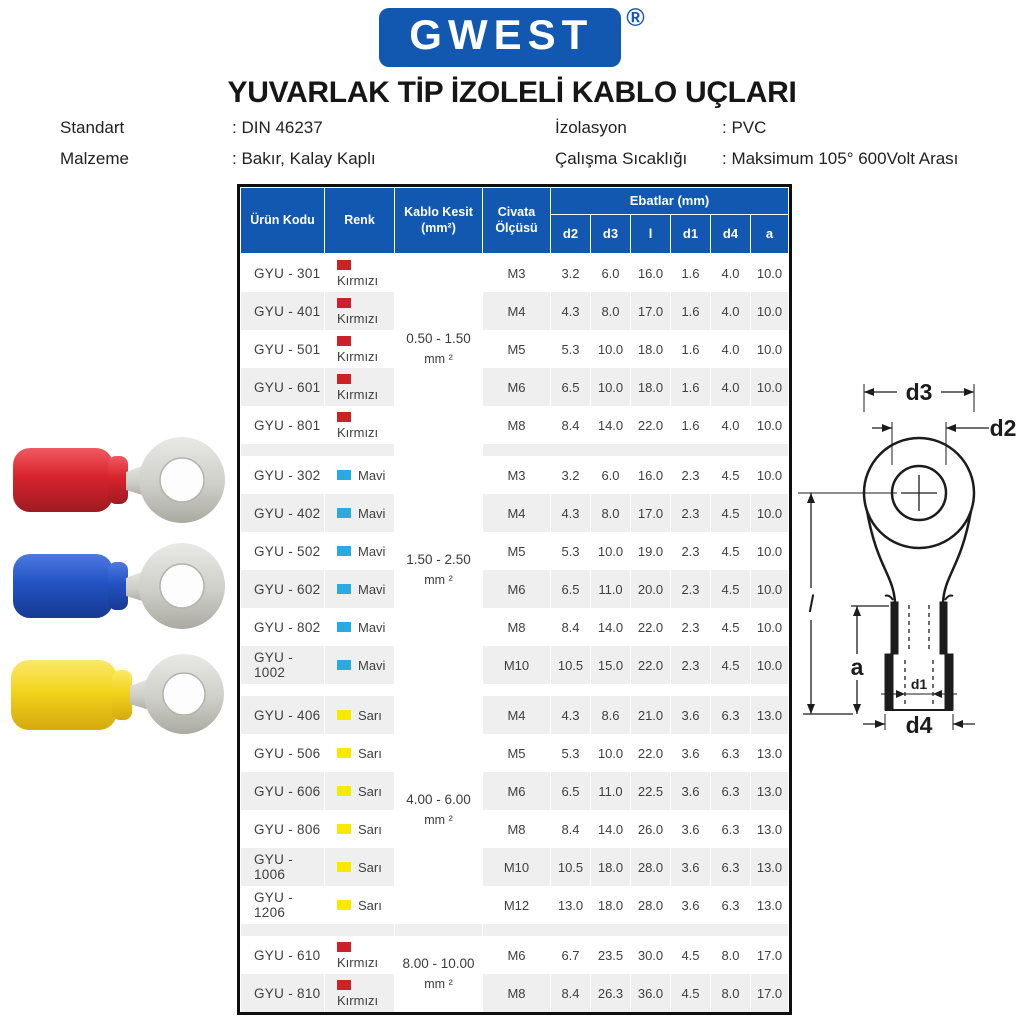  What do you see at coordinates (438, 338) in the screenshot?
I see `kesit-range: 0.50 - 1.50` at bounding box center [438, 338].